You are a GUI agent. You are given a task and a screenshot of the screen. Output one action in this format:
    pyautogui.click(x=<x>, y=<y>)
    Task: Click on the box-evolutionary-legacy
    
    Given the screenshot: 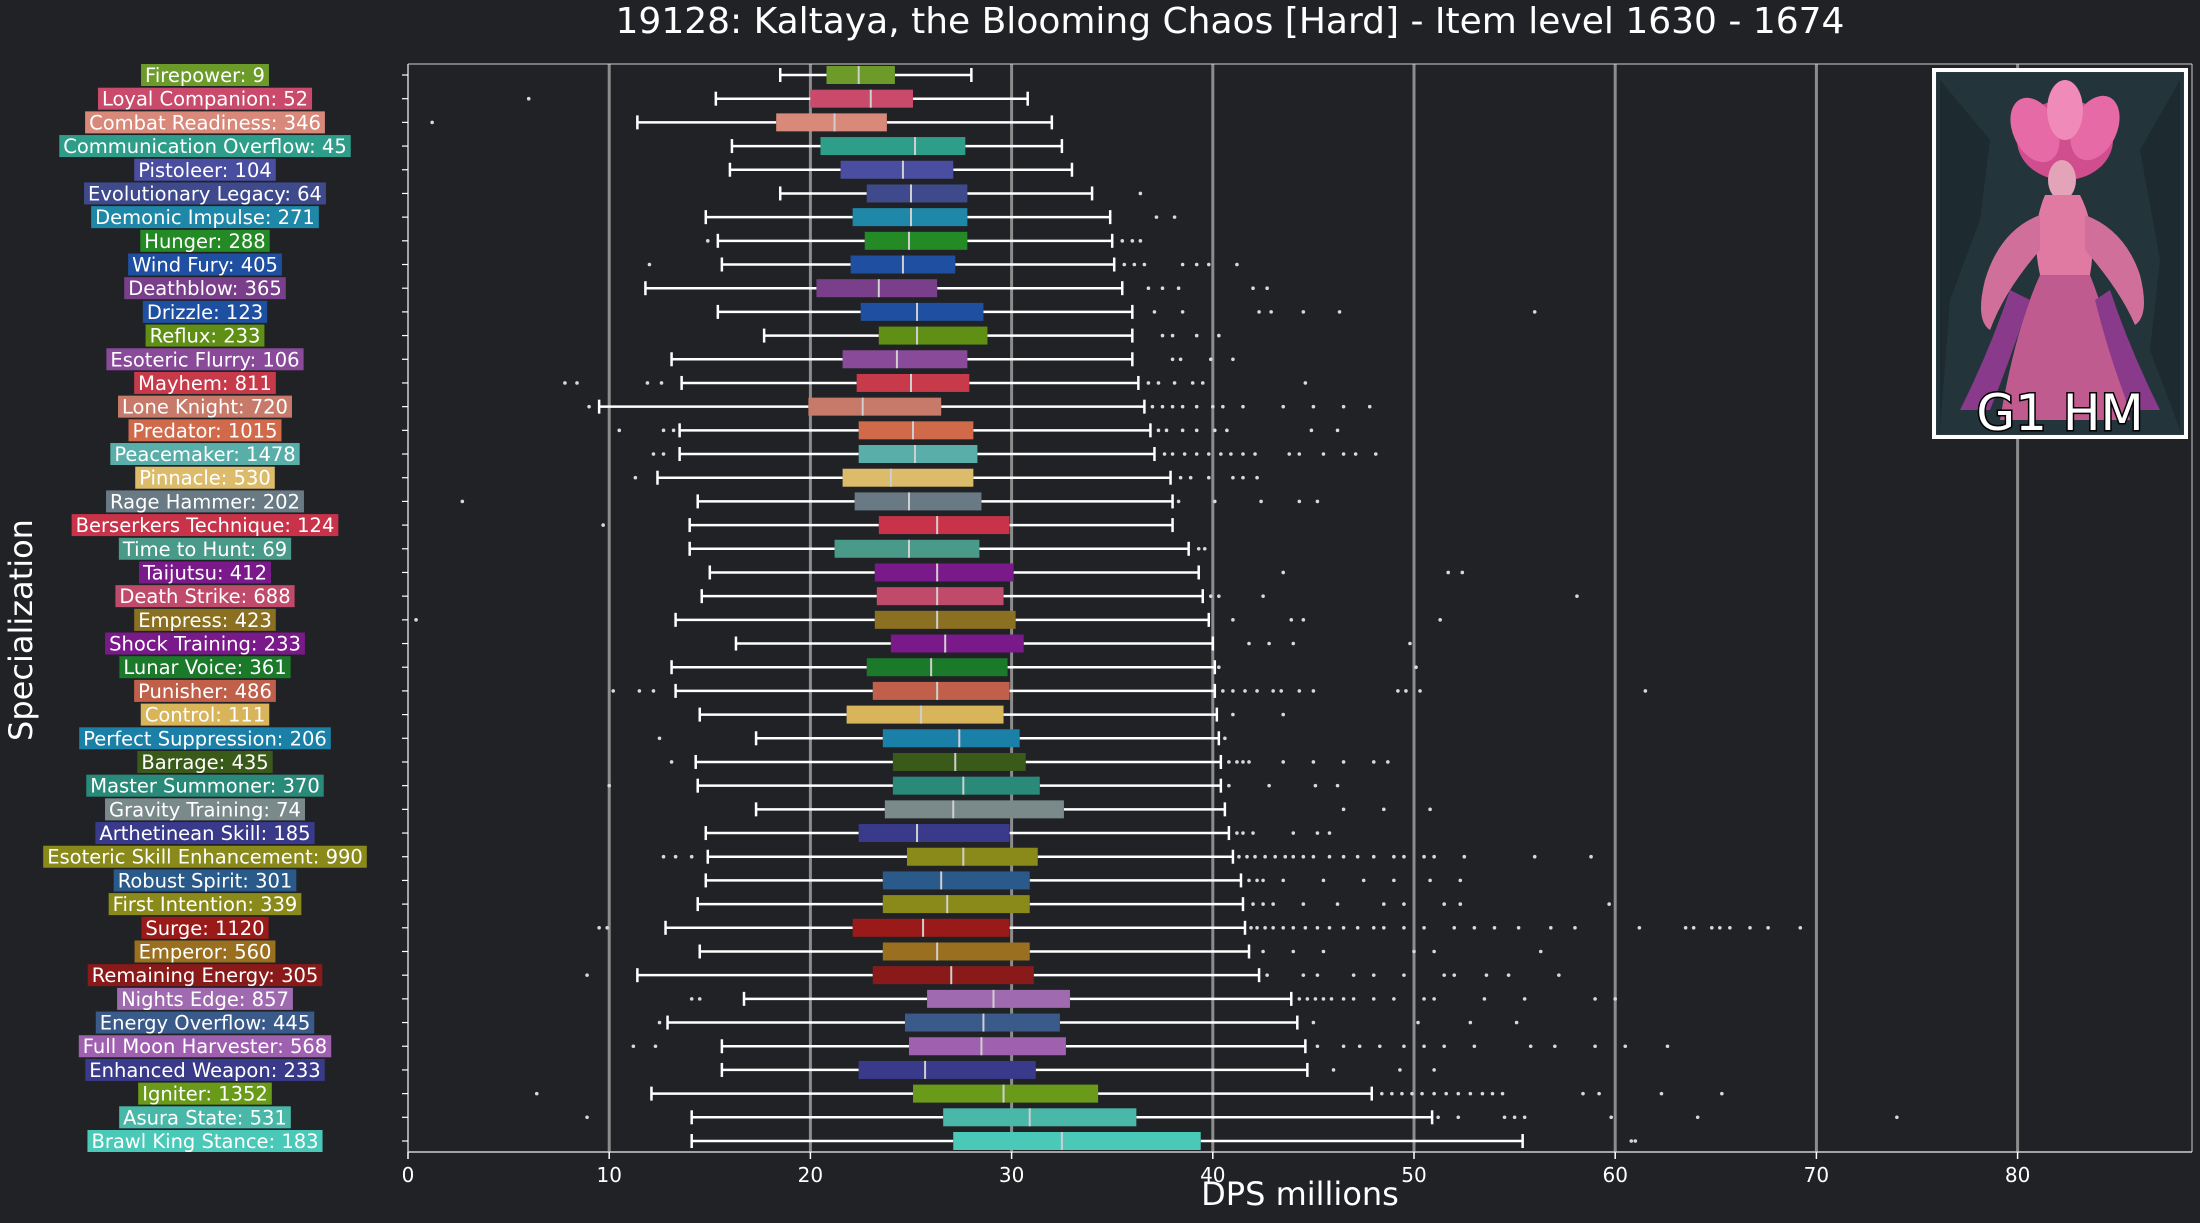 What is the action you would take?
    pyautogui.click(x=960, y=193)
    